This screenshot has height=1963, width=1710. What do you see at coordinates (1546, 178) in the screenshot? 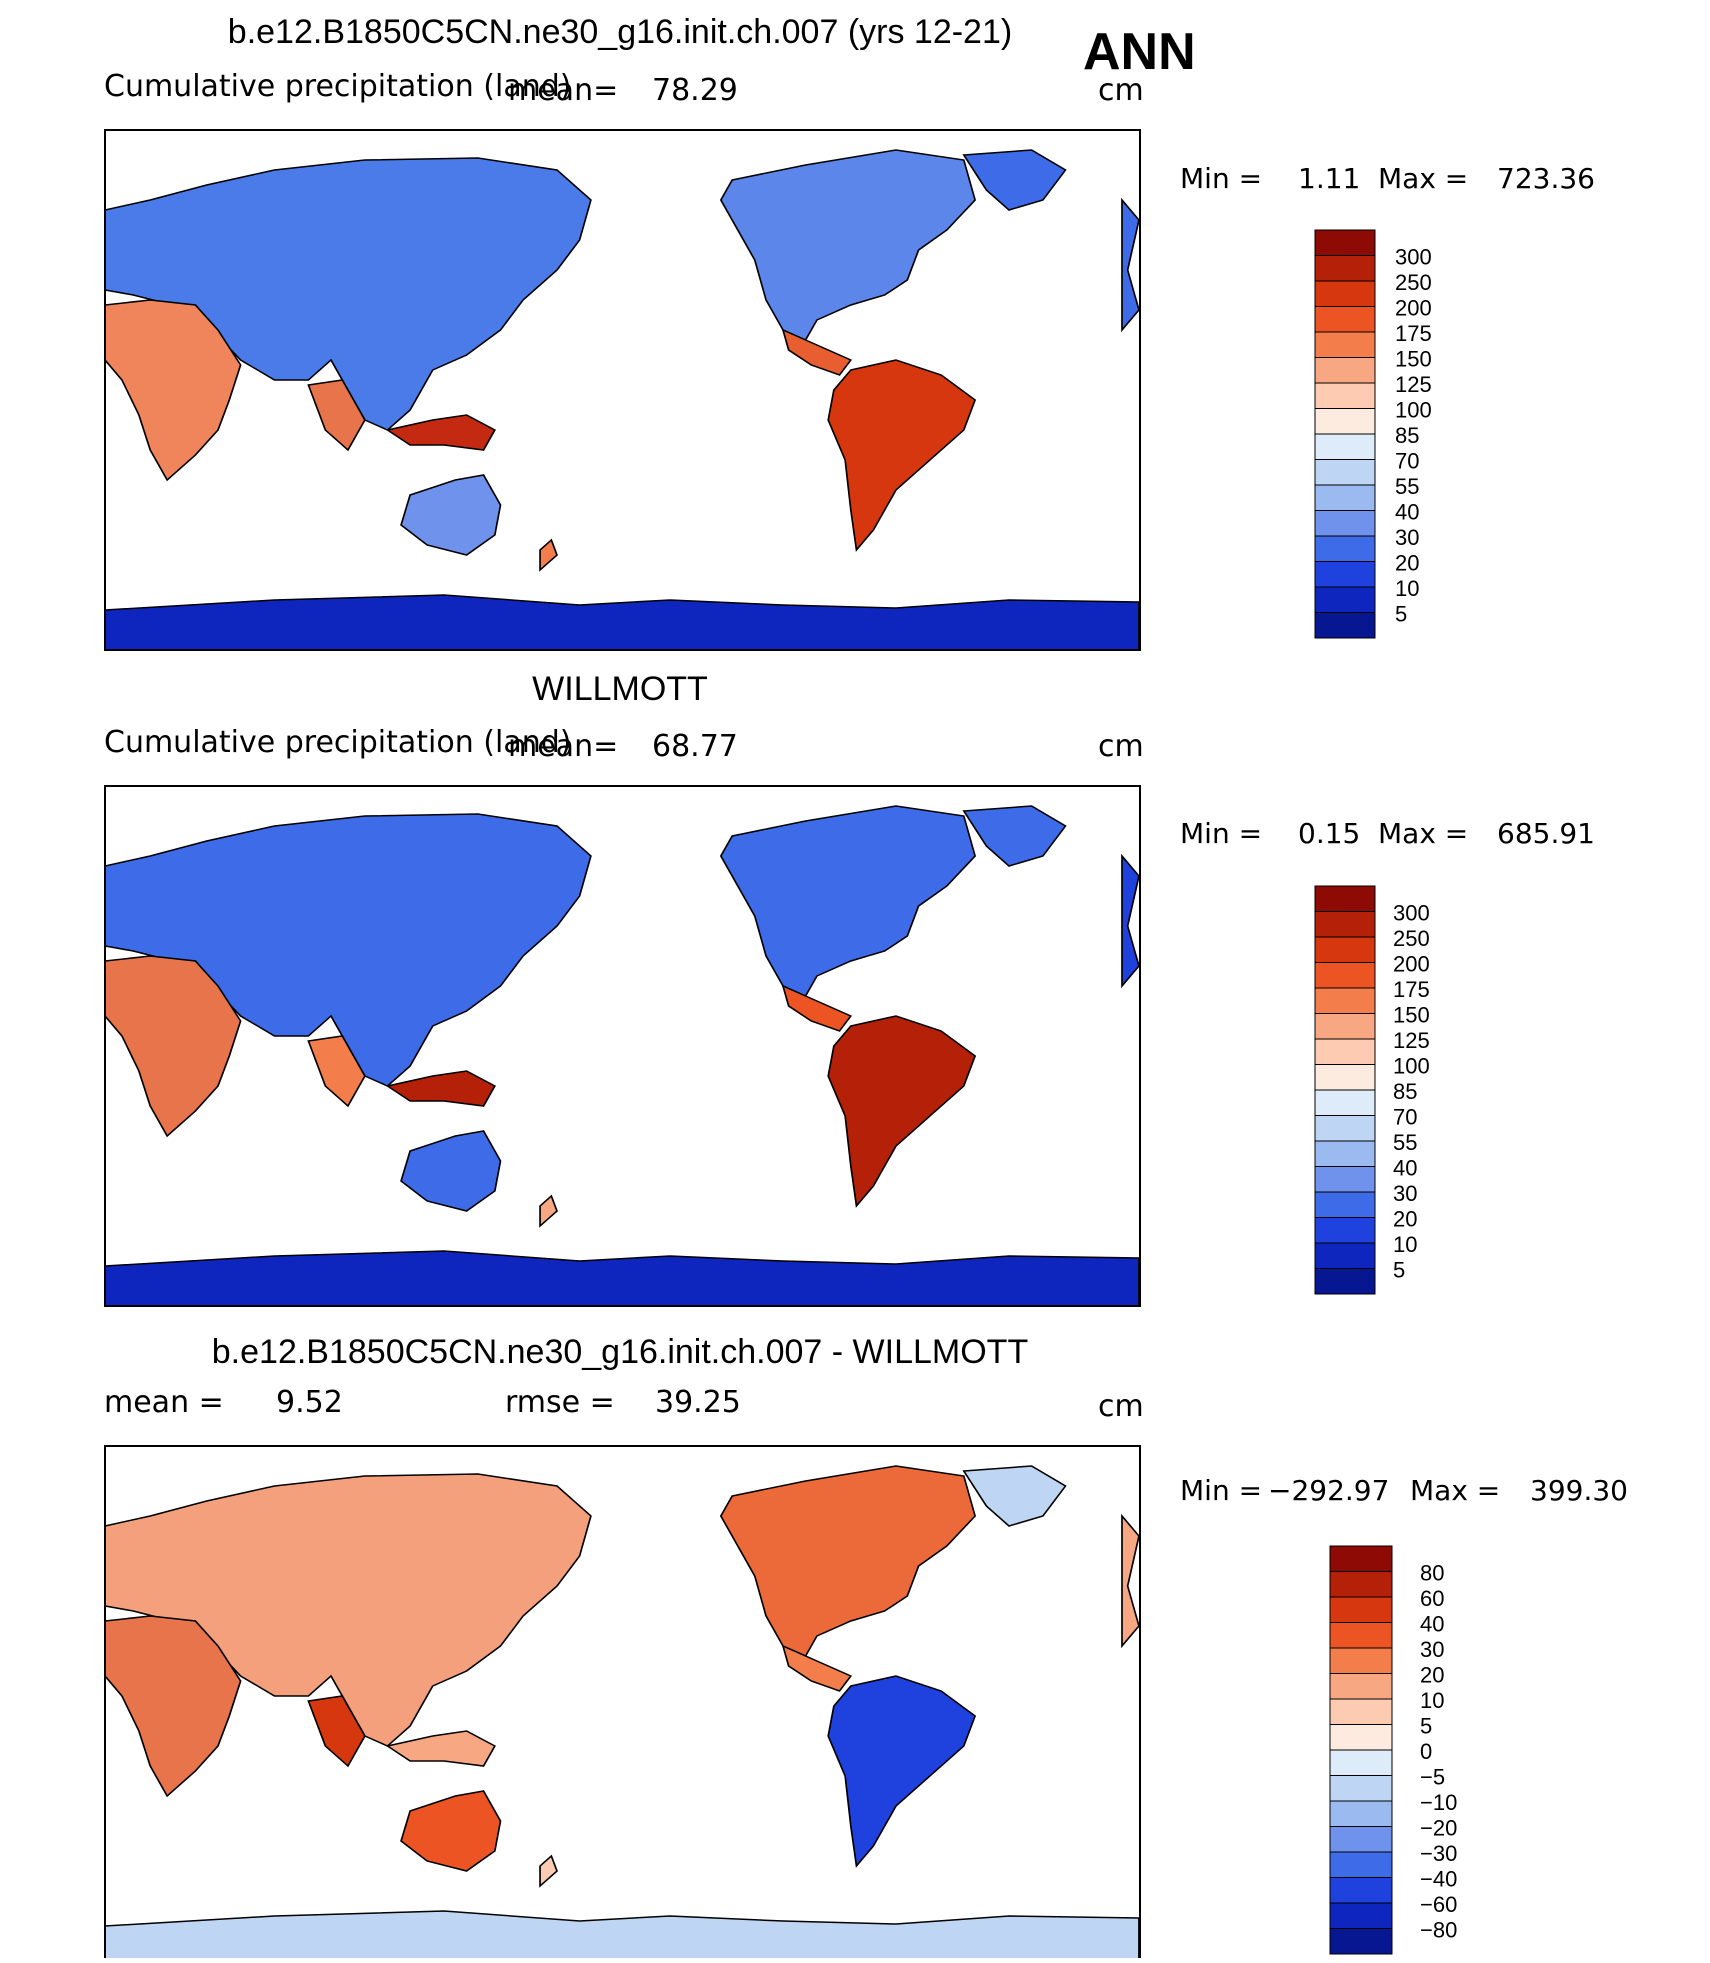
I see `max-value: 723.36` at bounding box center [1546, 178].